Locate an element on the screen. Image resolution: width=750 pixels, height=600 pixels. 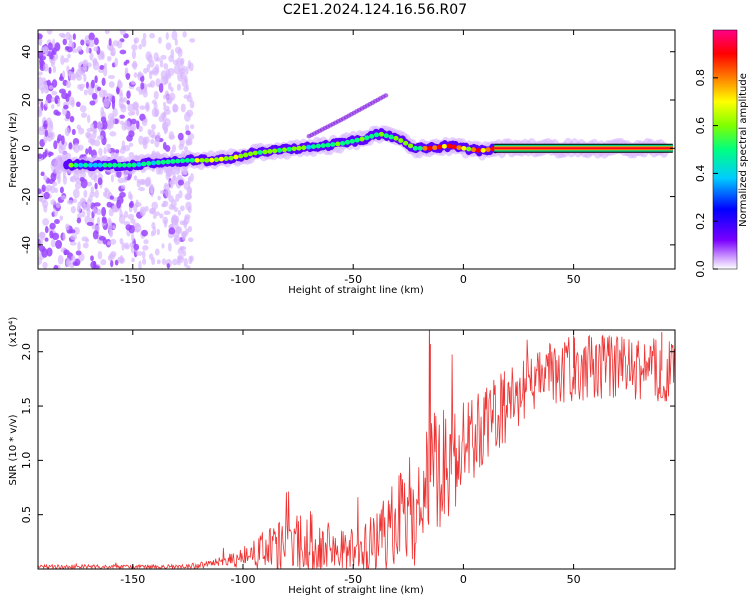
snr-xtick-label: 50 is located at coordinates (574, 579).